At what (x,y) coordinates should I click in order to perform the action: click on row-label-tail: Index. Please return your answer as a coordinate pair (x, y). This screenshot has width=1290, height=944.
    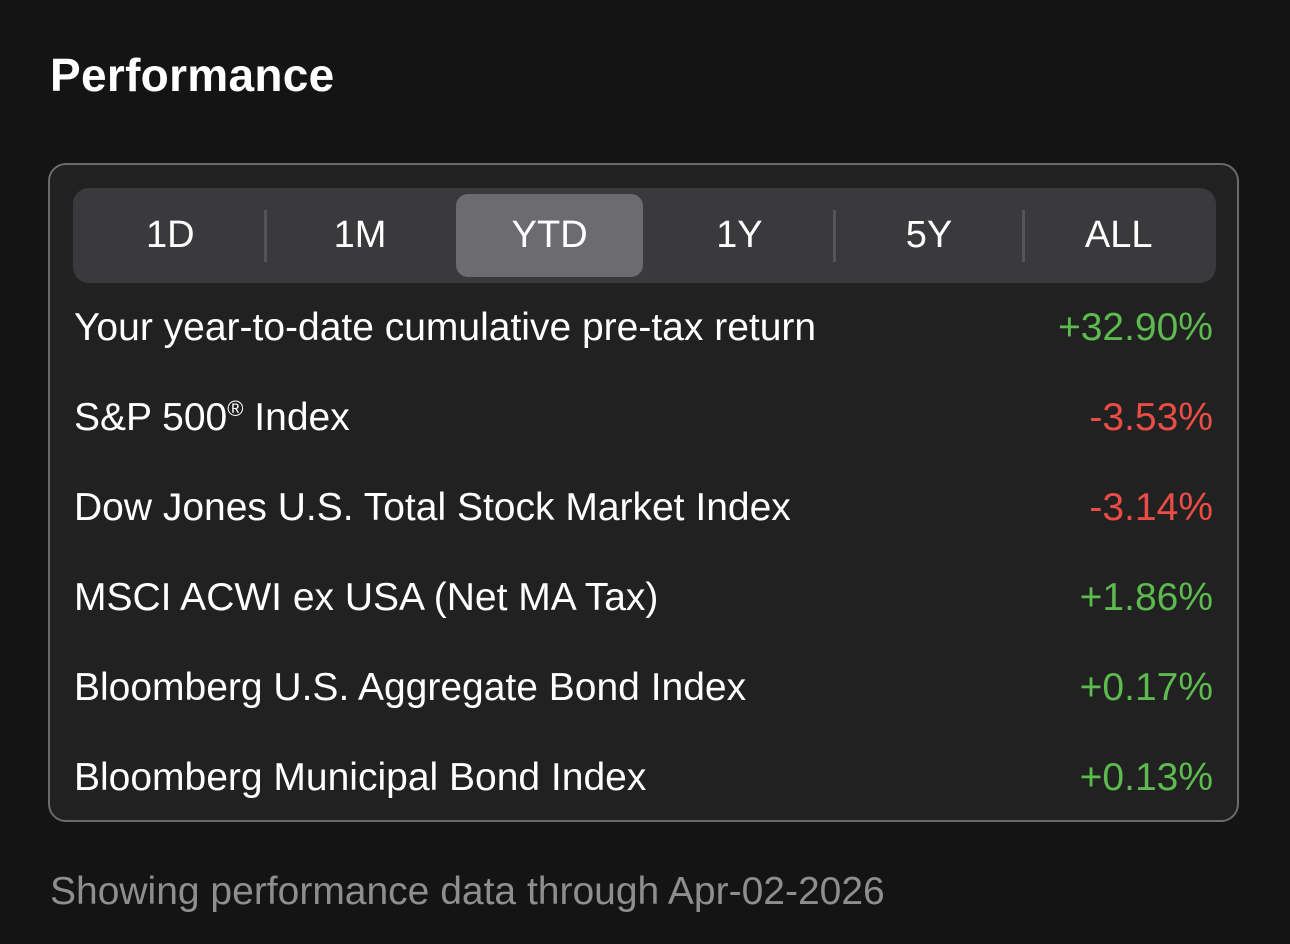
    Looking at the image, I should click on (296, 417).